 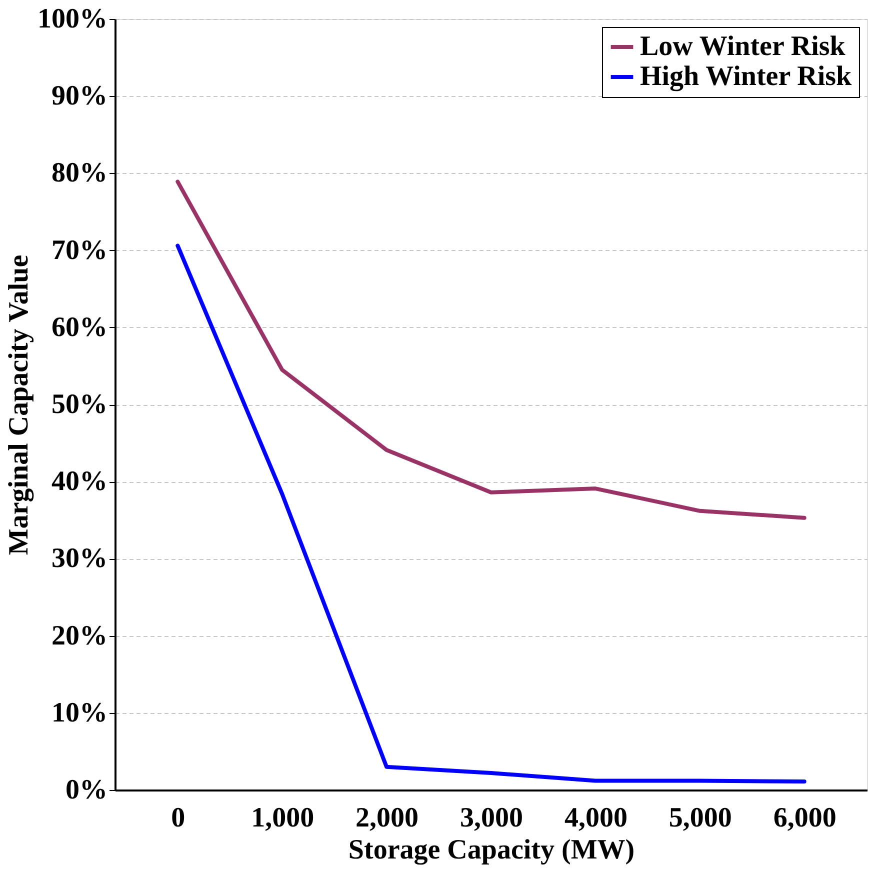 What do you see at coordinates (743, 46) in the screenshot?
I see `legend-label: Low Winter Risk` at bounding box center [743, 46].